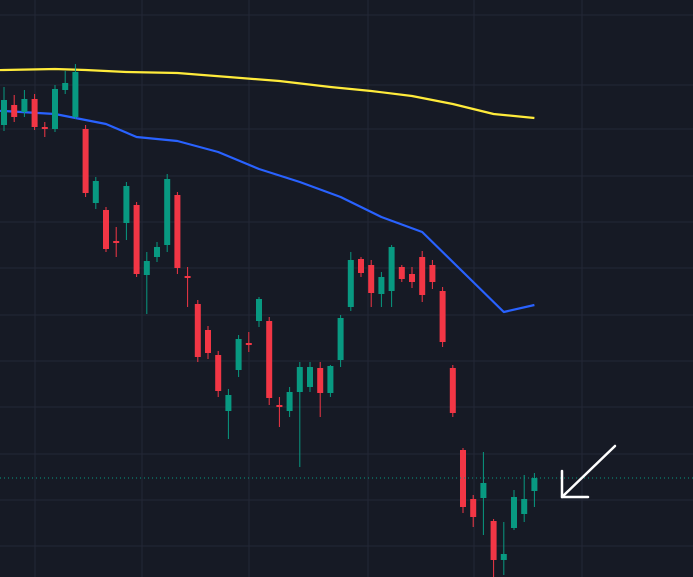 The height and width of the screenshot is (577, 693). Describe the element at coordinates (267, 93) in the screenshot. I see `moving-average-slow-line` at that location.